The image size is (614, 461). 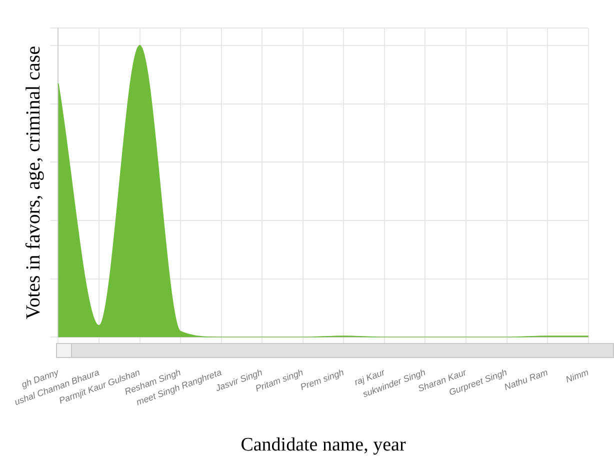 I want to click on x-axis-title: Candidate name, year, so click(x=323, y=445).